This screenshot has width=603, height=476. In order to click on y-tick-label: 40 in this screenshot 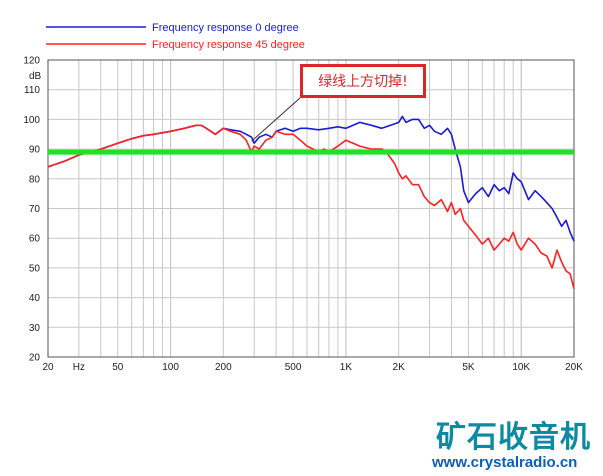, I will do `click(35, 298)`.